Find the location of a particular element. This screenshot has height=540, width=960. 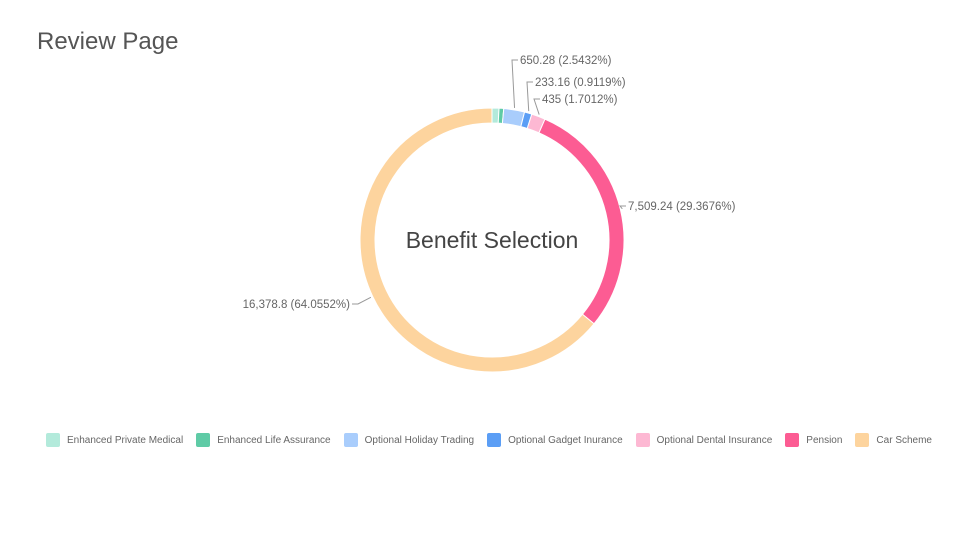

chart-title: Benefit Selection is located at coordinates (492, 240).